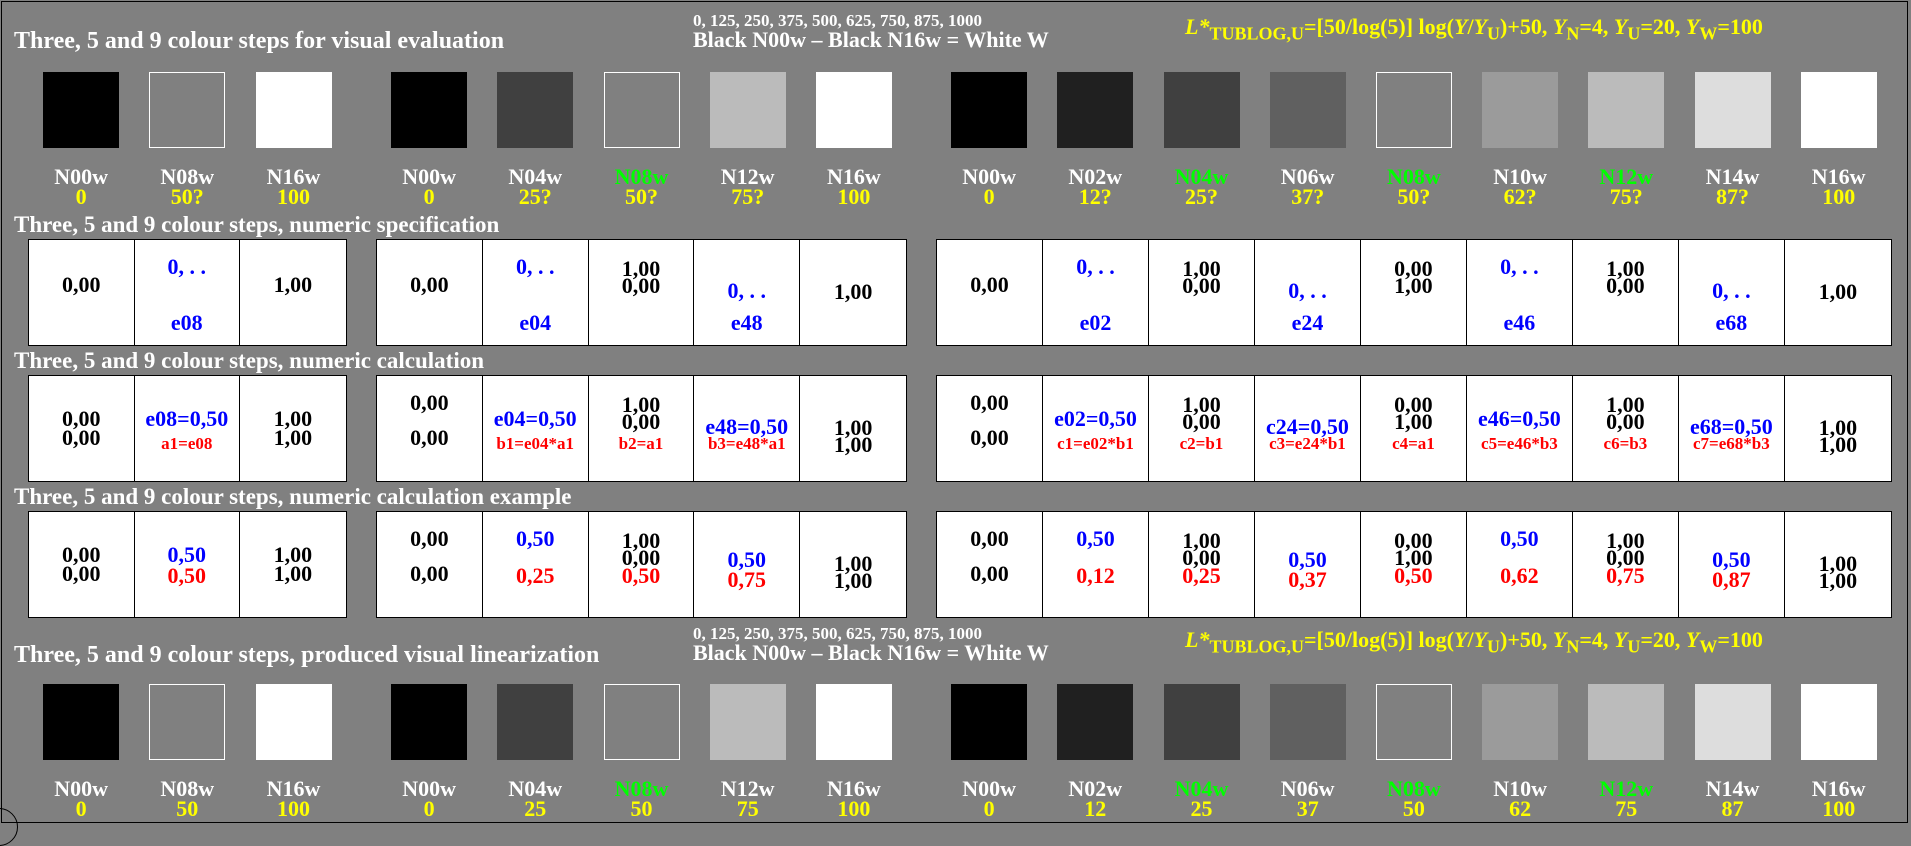  What do you see at coordinates (1519, 322) in the screenshot?
I see `spec_table-text: e46` at bounding box center [1519, 322].